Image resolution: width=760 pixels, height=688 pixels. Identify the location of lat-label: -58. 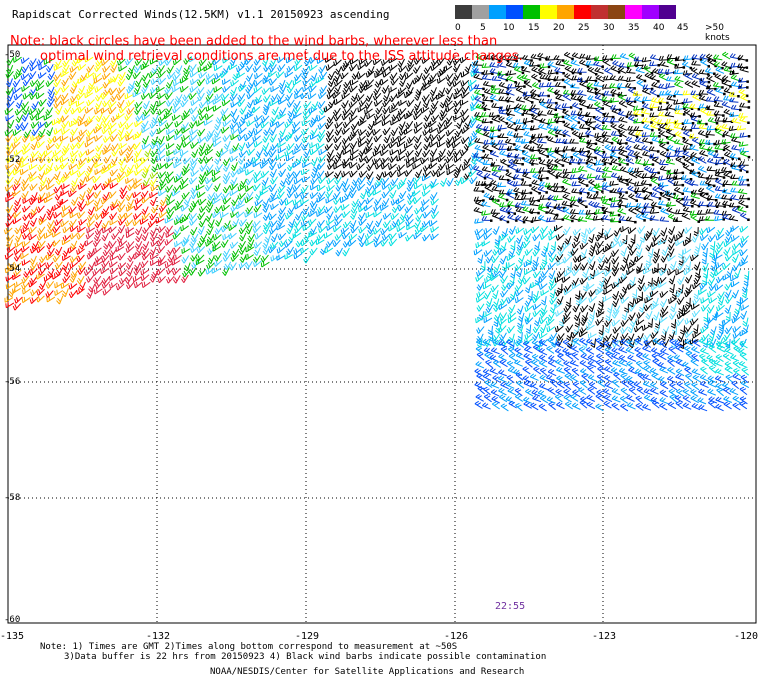
(12, 498).